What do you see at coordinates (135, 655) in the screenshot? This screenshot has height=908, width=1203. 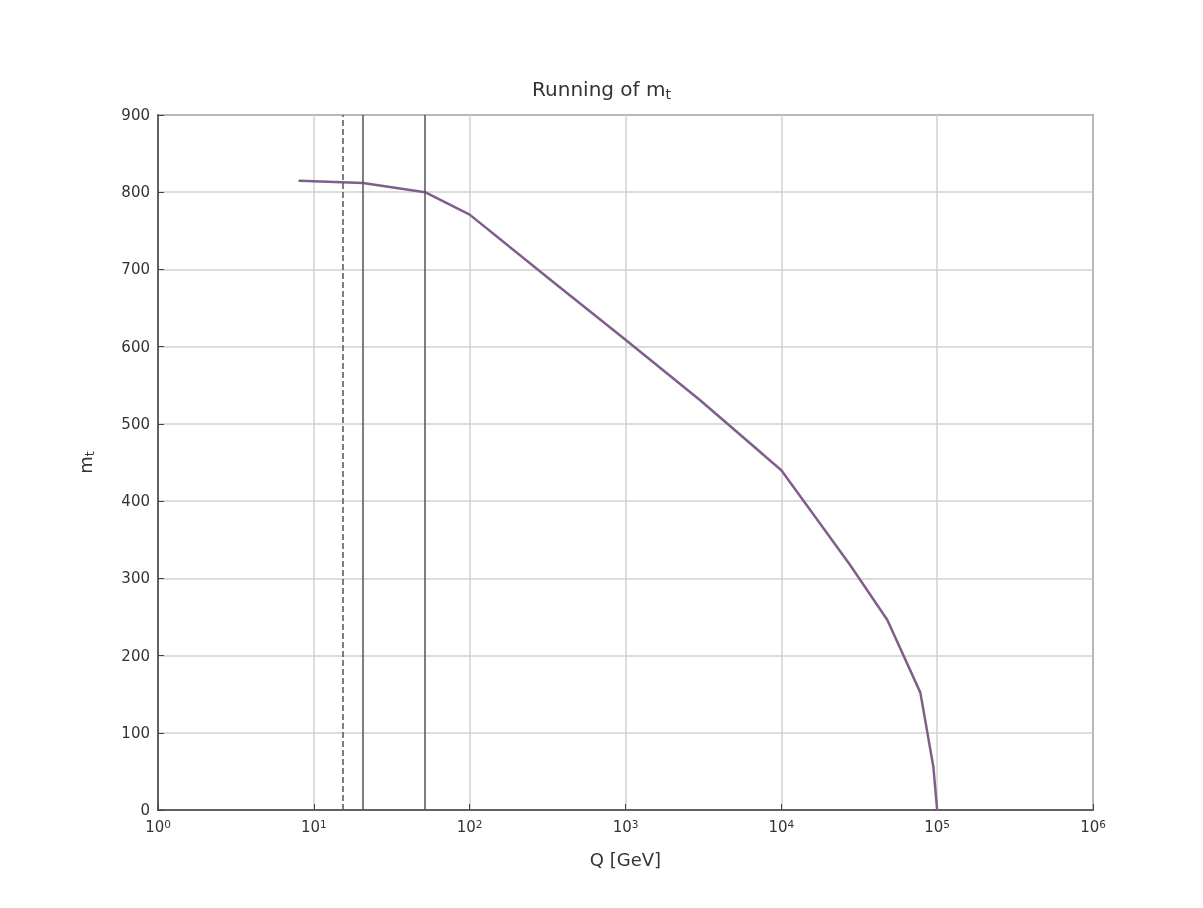 I see `y-tick-label: 200` at bounding box center [135, 655].